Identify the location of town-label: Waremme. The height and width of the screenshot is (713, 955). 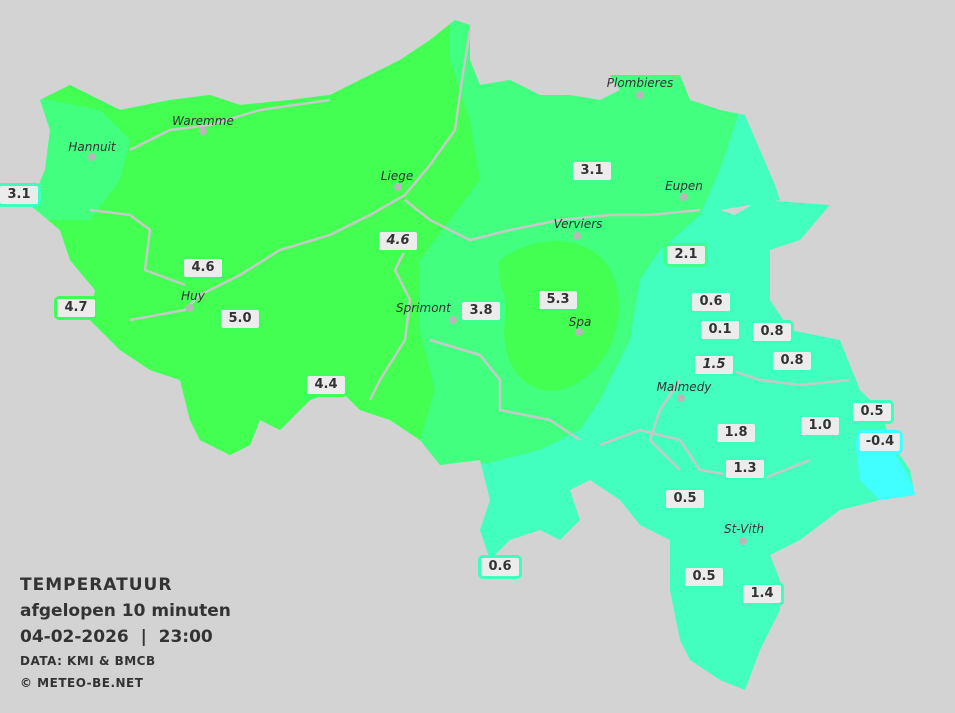
(203, 121).